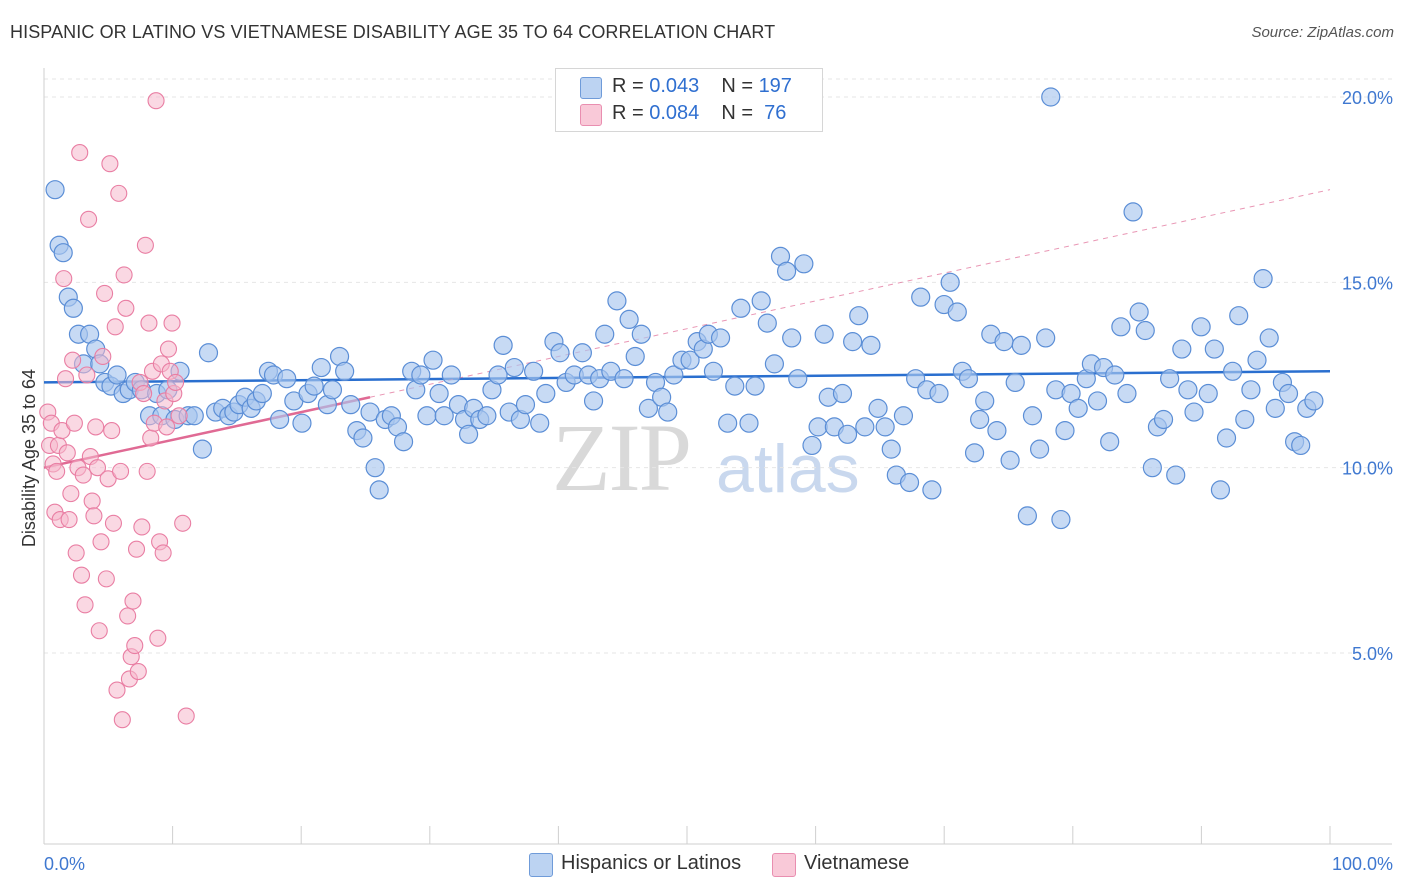  What do you see at coordinates (775, 86) in the screenshot?
I see `legend-n-value: 197` at bounding box center [775, 86].